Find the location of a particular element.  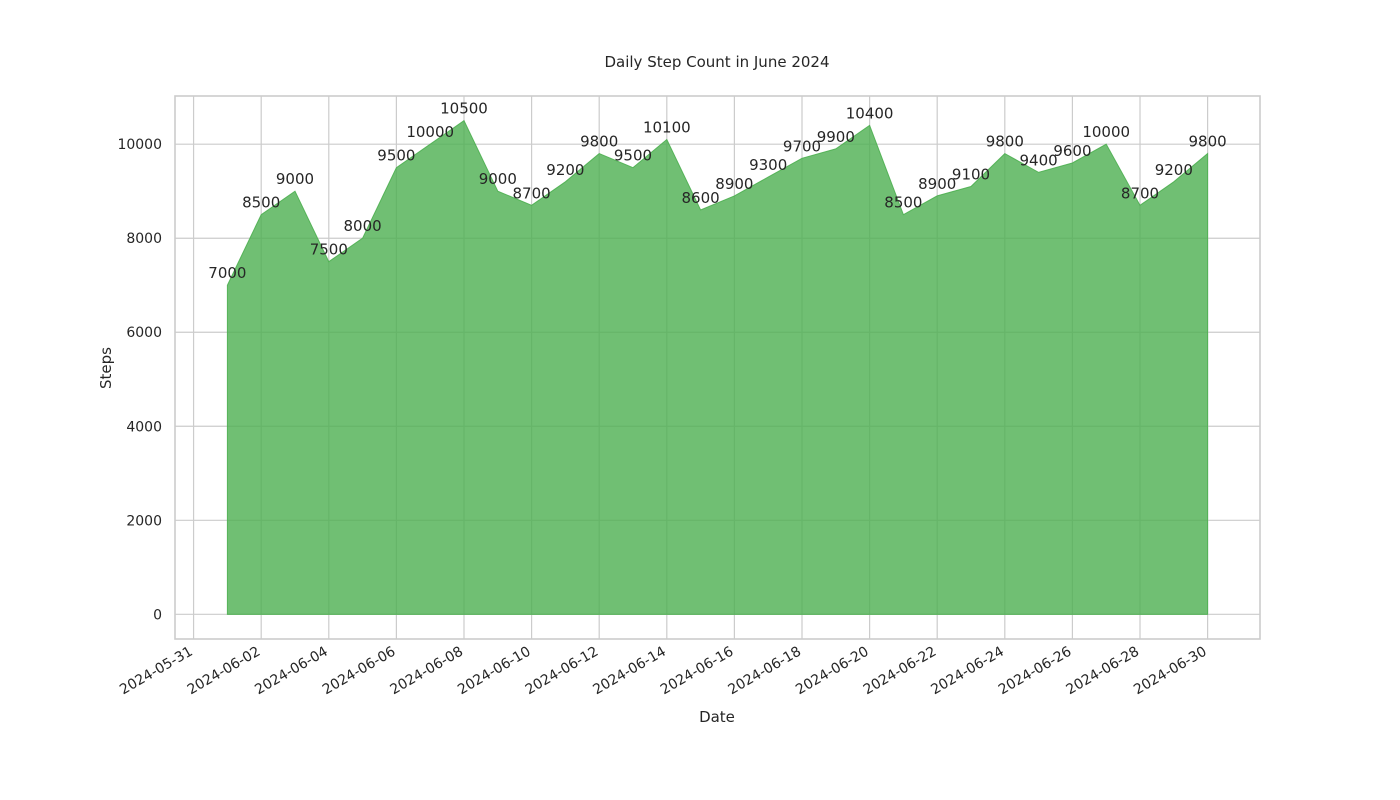

data-label: 7500 is located at coordinates (329, 250).